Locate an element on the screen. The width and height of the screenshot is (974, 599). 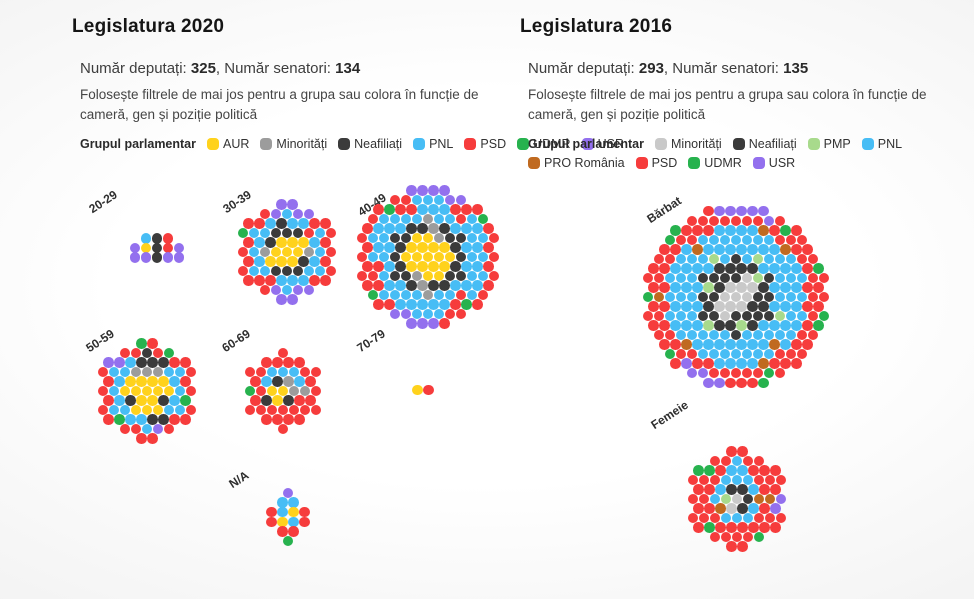
legend-item-minorități: Minorități is located at coordinates (293, 144).